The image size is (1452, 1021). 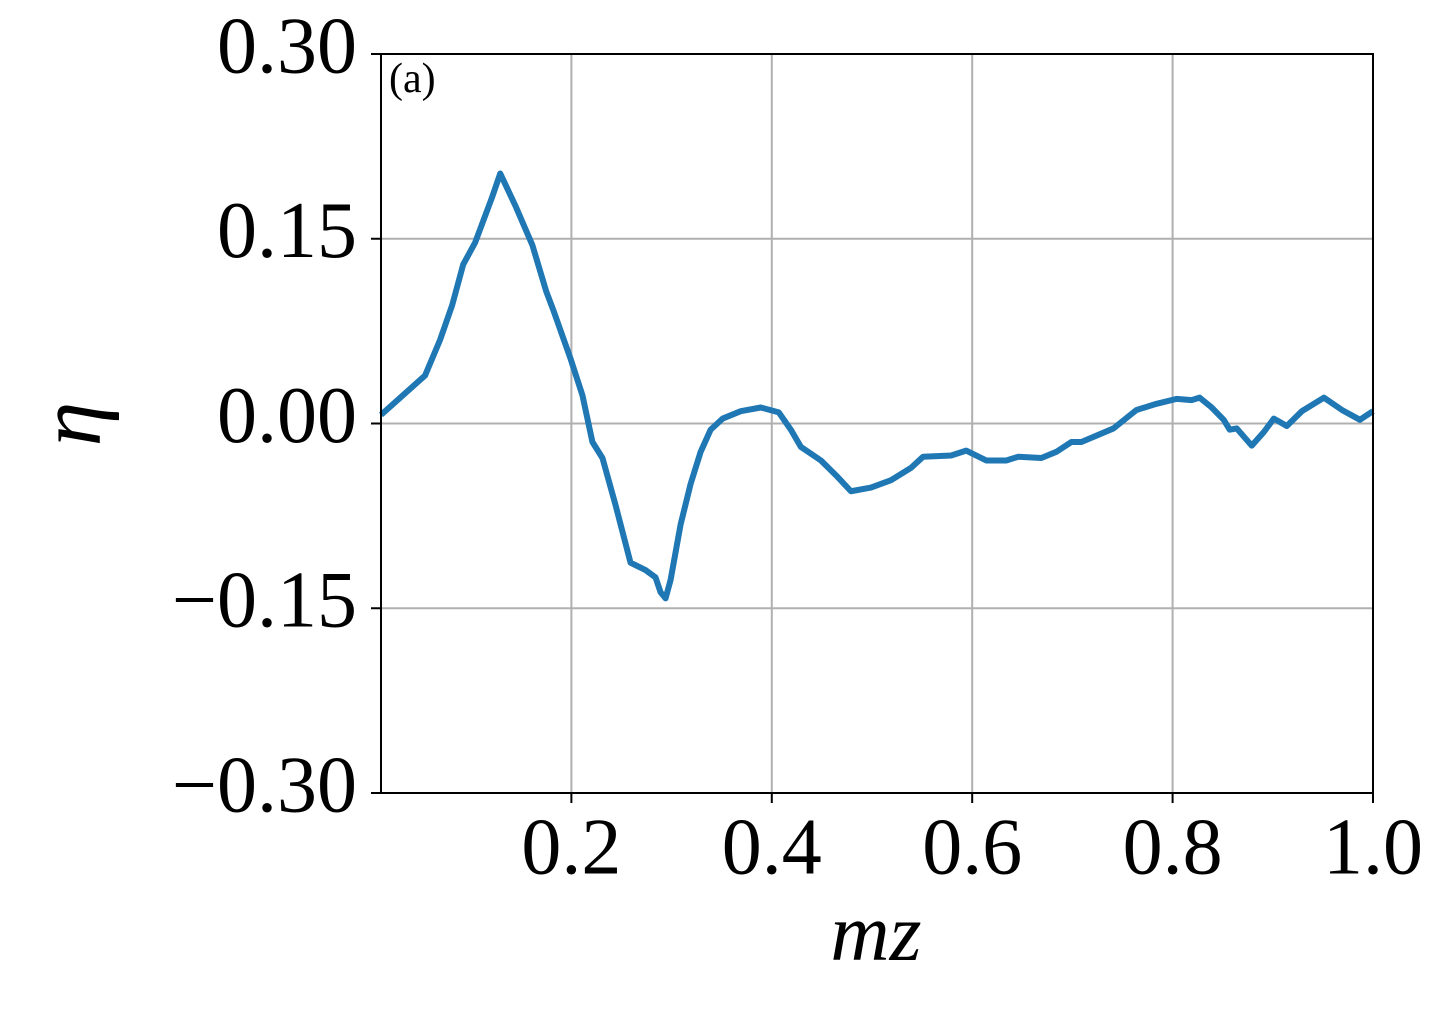 I want to click on x-axis-label: mz, so click(x=875, y=932).